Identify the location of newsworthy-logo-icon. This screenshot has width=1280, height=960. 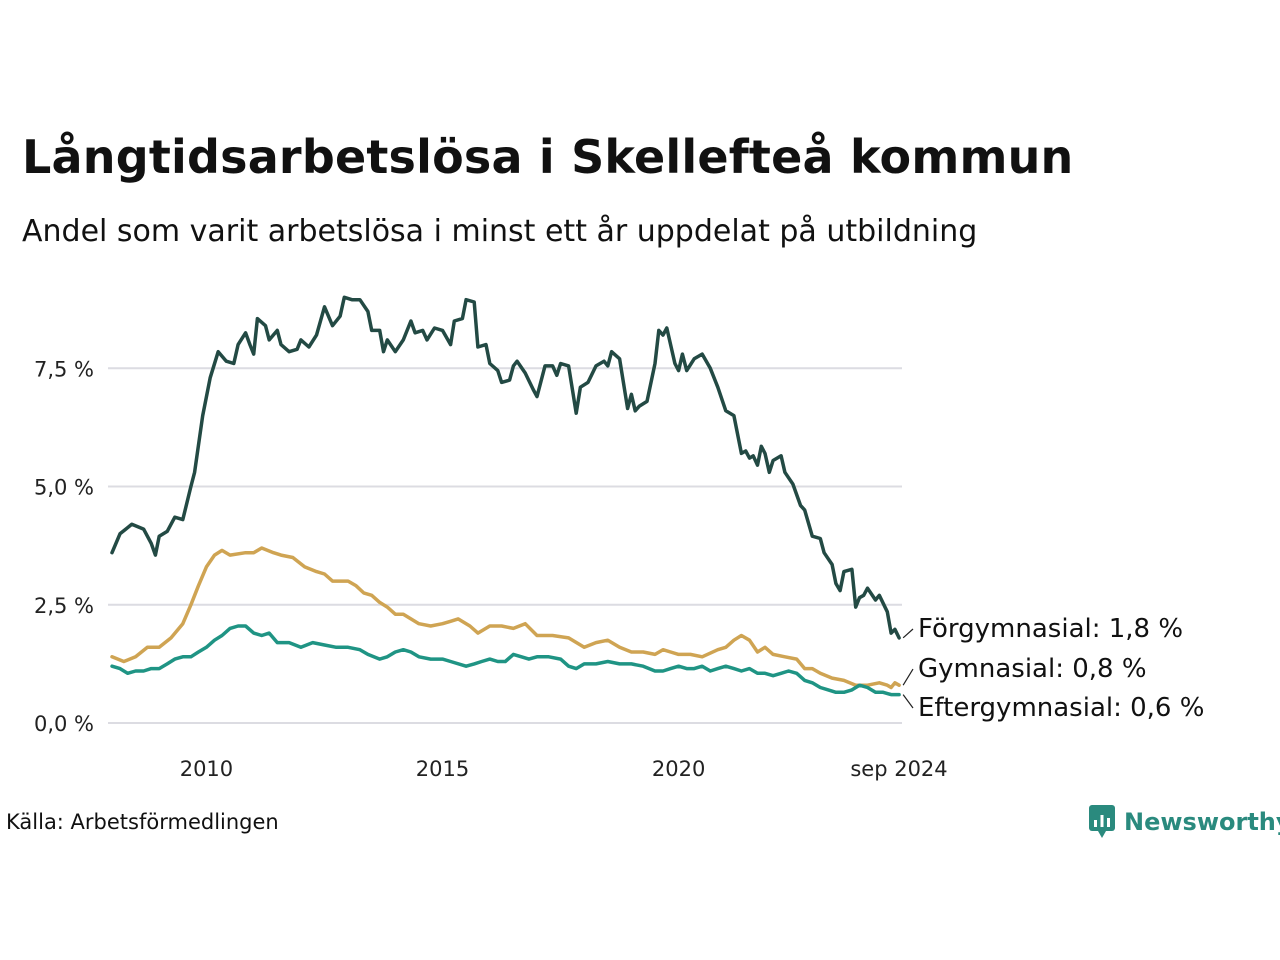
(1102, 821).